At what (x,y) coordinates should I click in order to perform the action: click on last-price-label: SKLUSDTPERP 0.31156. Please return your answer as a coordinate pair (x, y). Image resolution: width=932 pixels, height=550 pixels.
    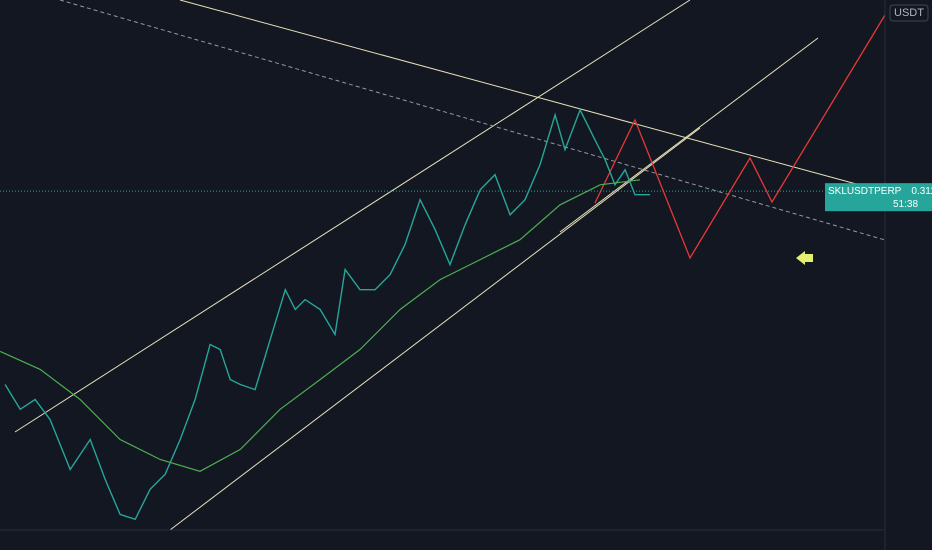
    Looking at the image, I should click on (880, 191).